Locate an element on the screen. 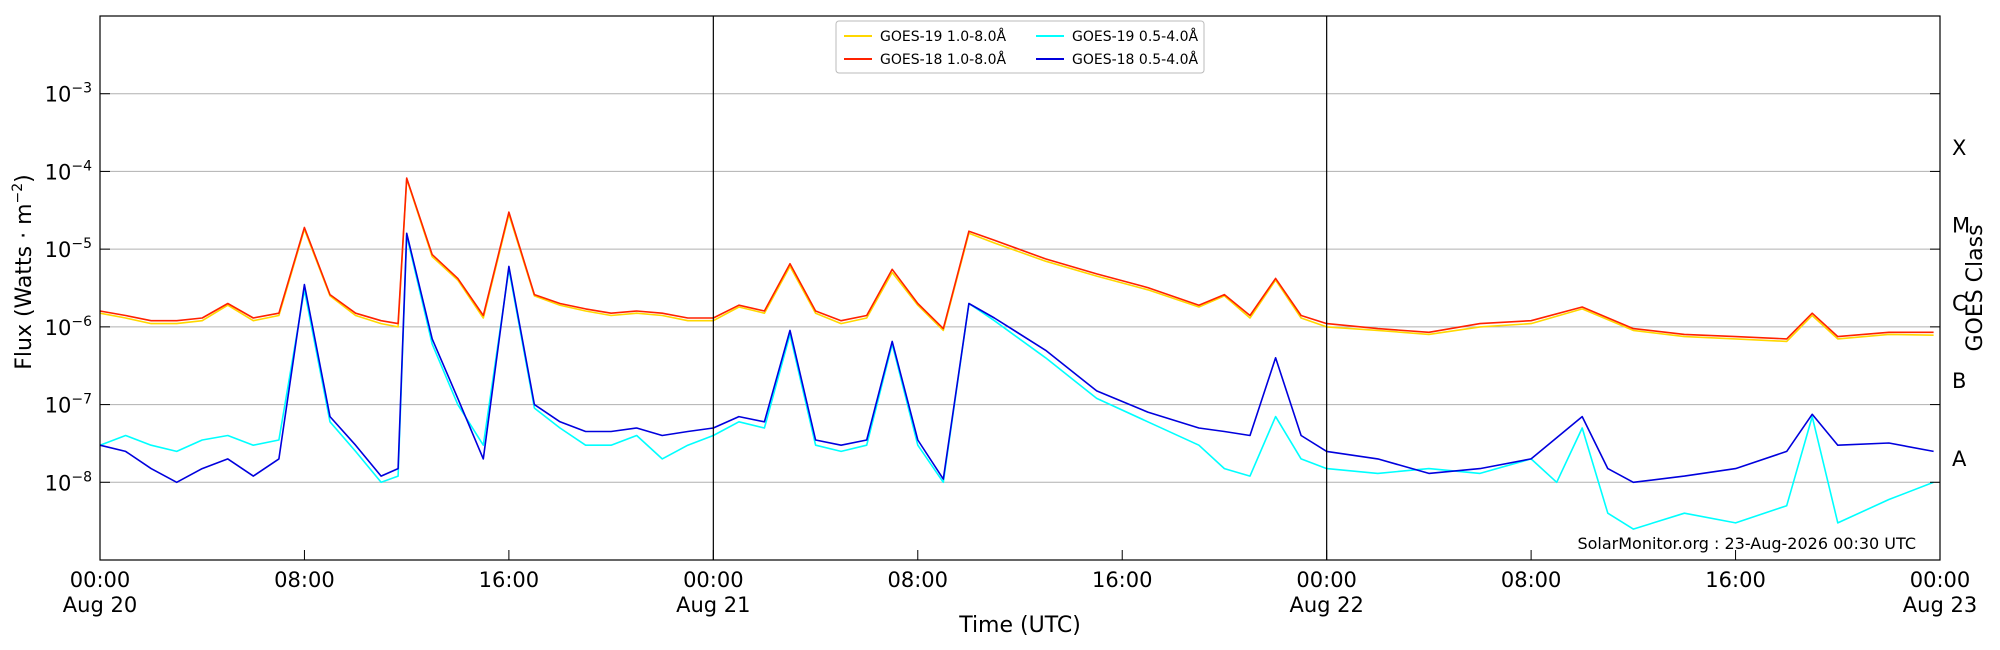 This screenshot has height=650, width=2000. goes-class-label: X is located at coordinates (1959, 148).